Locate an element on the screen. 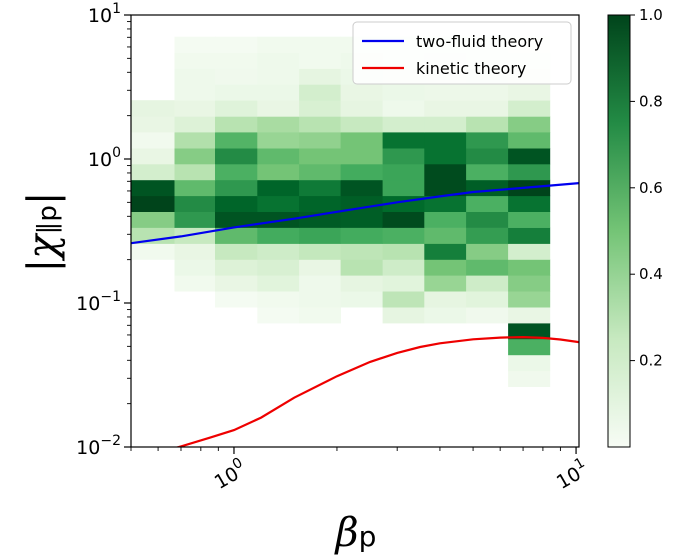 This screenshot has height=559, width=694. colorbar-tick-label: 0.2 is located at coordinates (651, 361).